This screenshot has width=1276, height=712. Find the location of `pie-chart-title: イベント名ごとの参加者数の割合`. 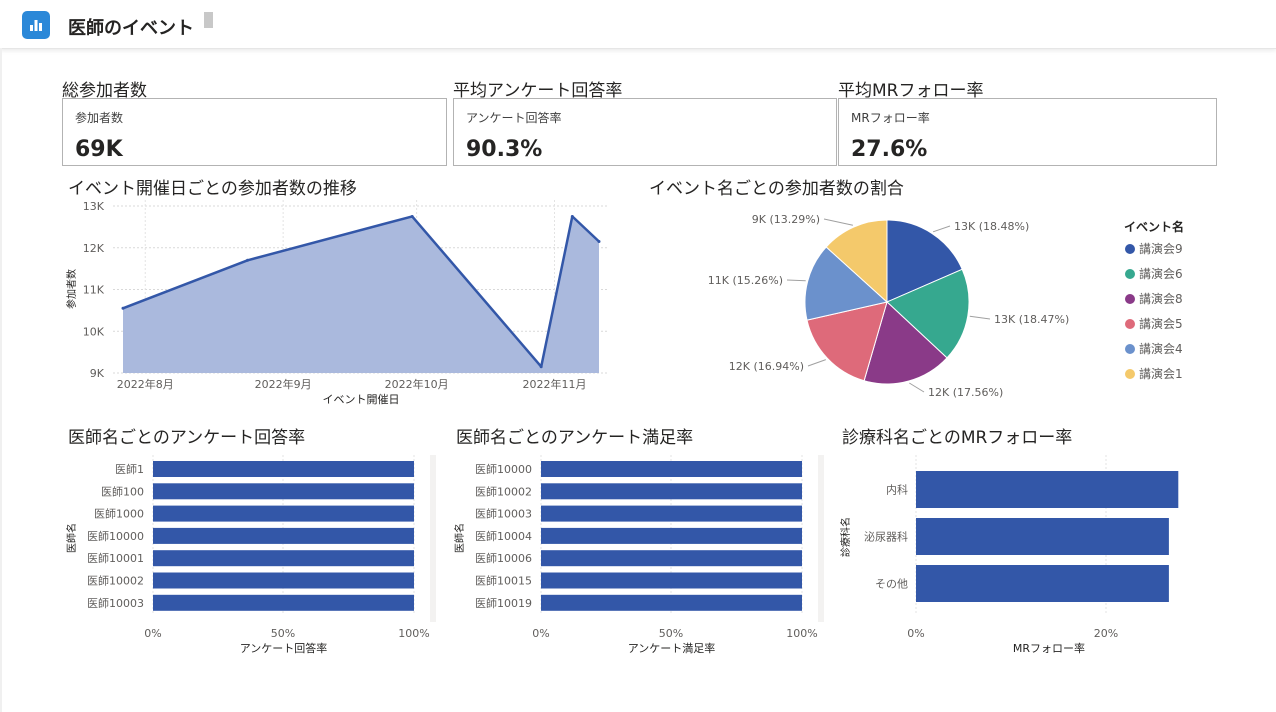

pie-chart-title: イベント名ごとの参加者数の割合 is located at coordinates (776, 189).